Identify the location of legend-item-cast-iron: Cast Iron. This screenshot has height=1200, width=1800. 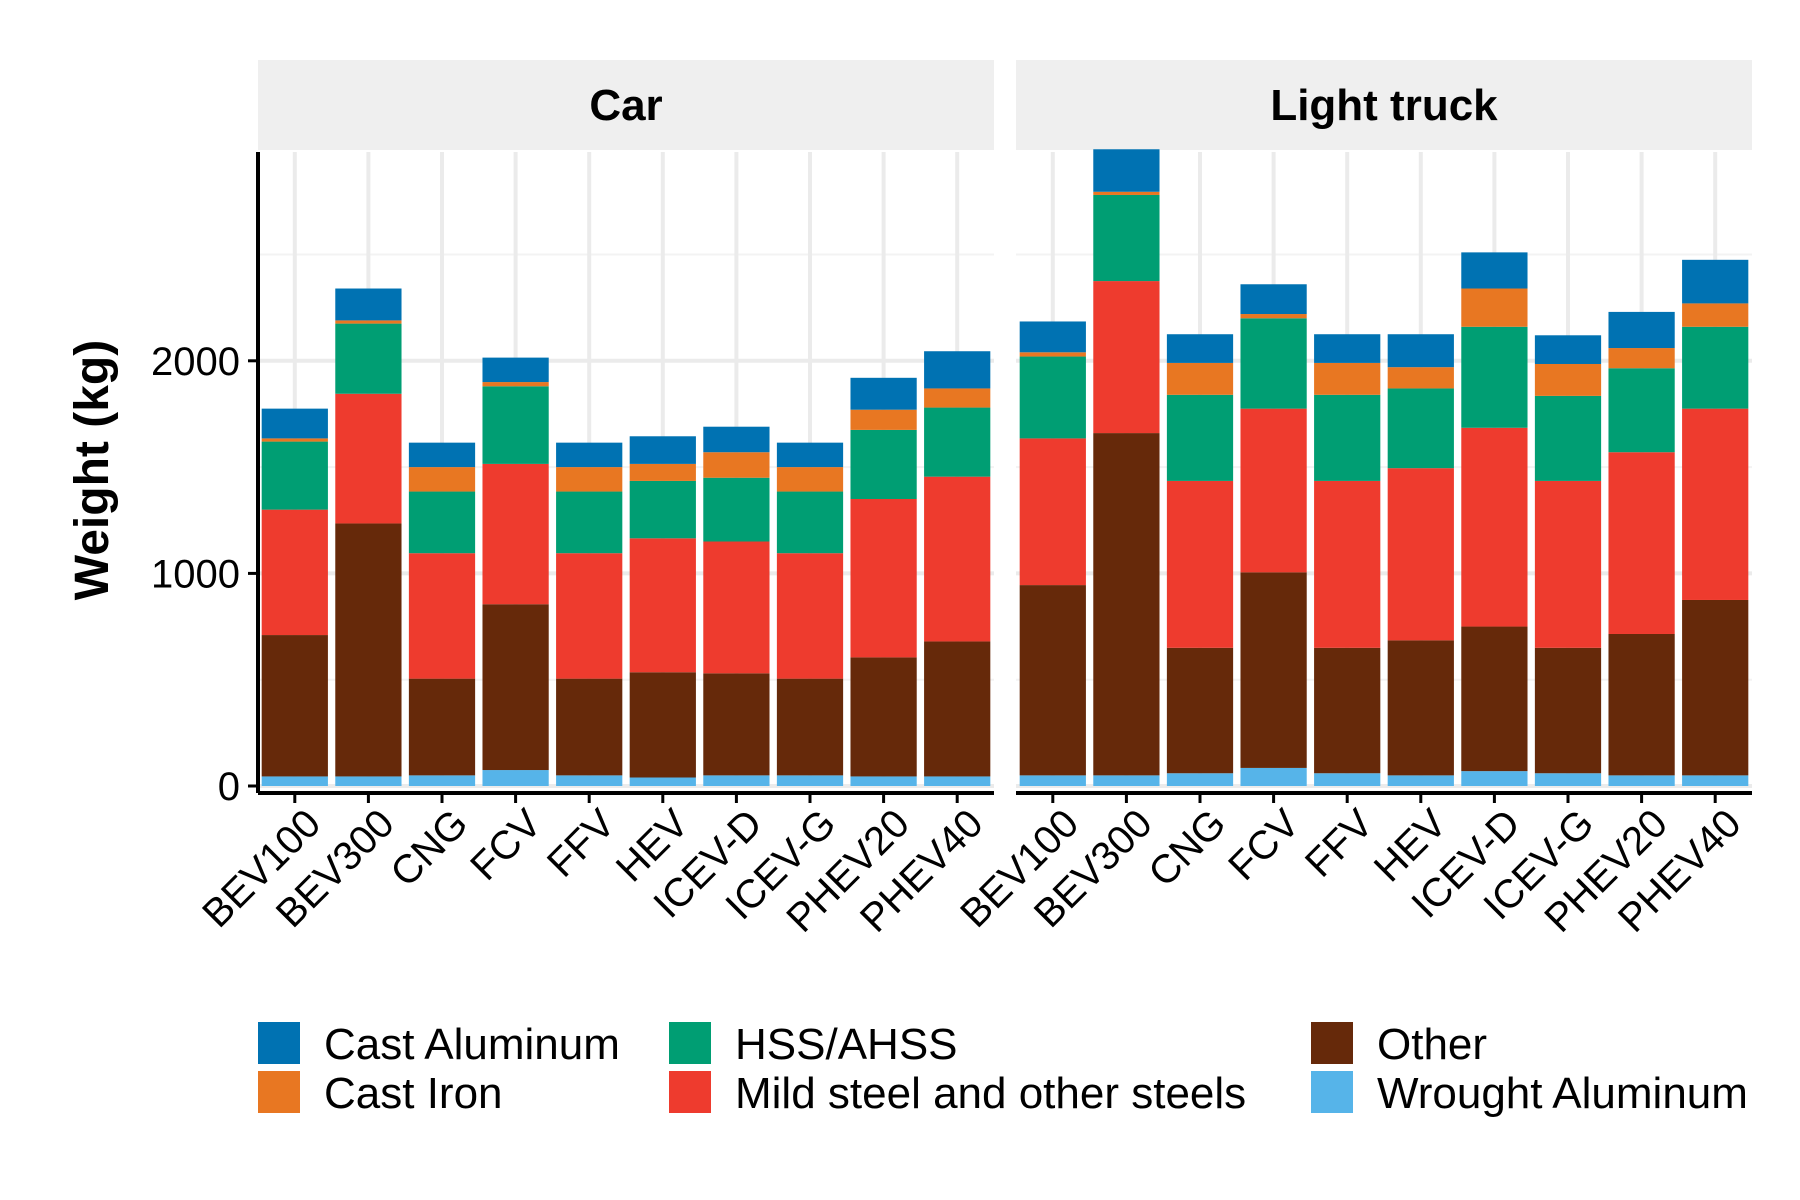
(380, 1093).